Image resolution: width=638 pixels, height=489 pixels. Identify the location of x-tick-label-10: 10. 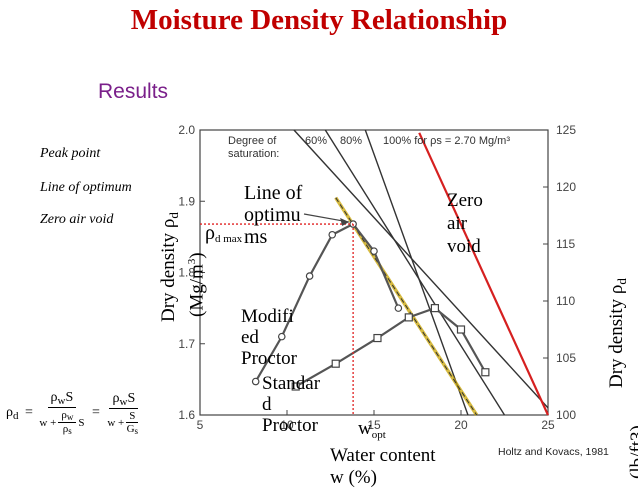
(287, 425).